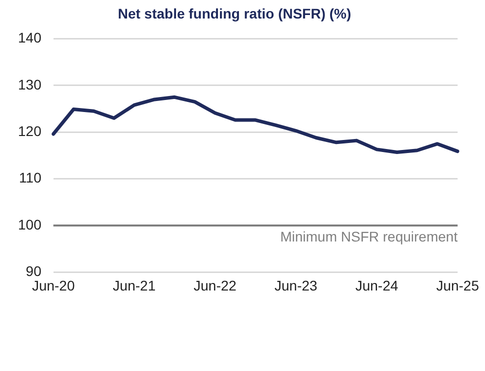  Describe the element at coordinates (30, 38) in the screenshot. I see `y-tick-label: 140` at that location.